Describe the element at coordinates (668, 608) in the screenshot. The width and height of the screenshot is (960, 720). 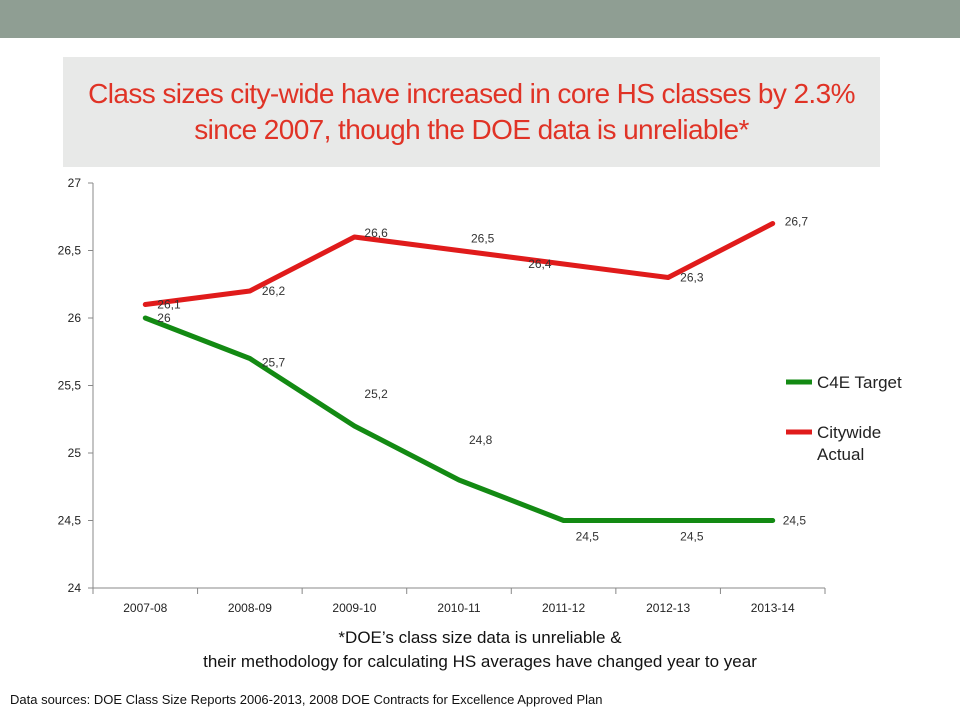
I see `x-tick-label: 2012-13` at that location.